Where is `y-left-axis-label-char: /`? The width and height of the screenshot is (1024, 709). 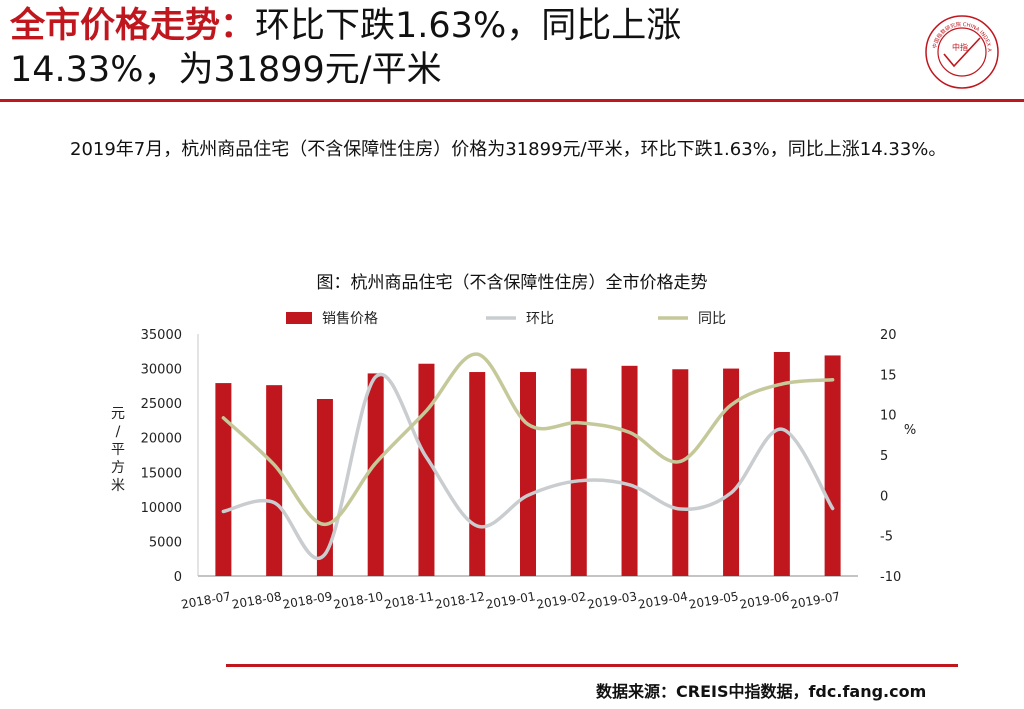
y-left-axis-label-char: / is located at coordinates (118, 432).